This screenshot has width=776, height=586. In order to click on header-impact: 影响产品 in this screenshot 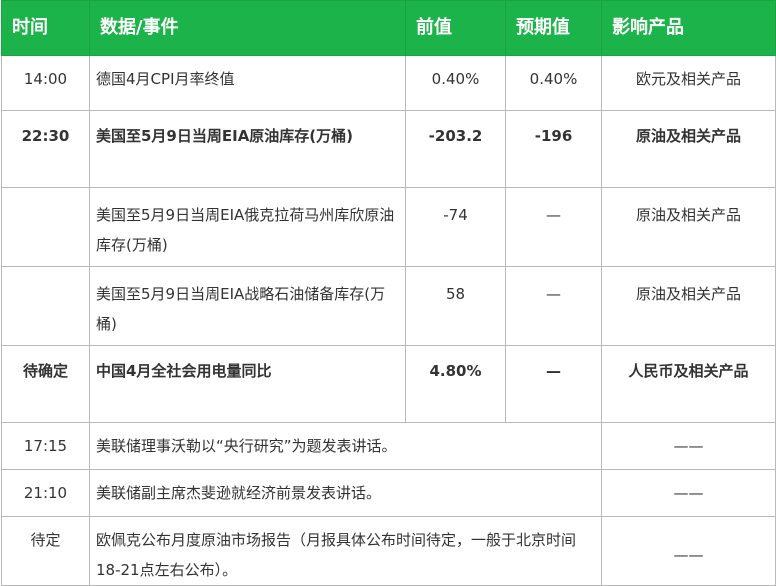, I will do `click(688, 28)`.